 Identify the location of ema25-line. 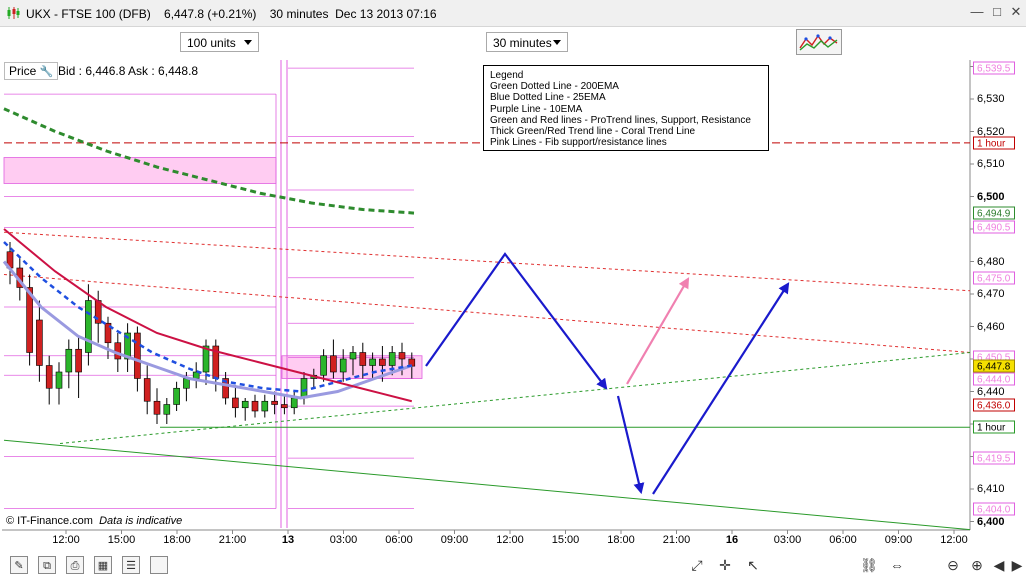
(208, 317).